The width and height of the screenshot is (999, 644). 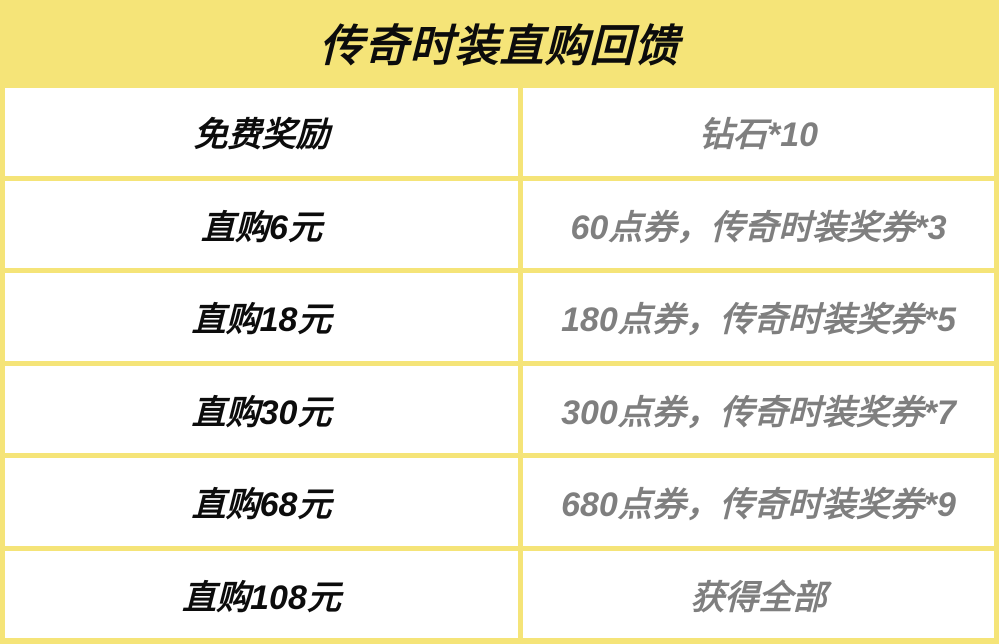 I want to click on table-title: 传奇时装直购回馈, so click(x=499, y=46).